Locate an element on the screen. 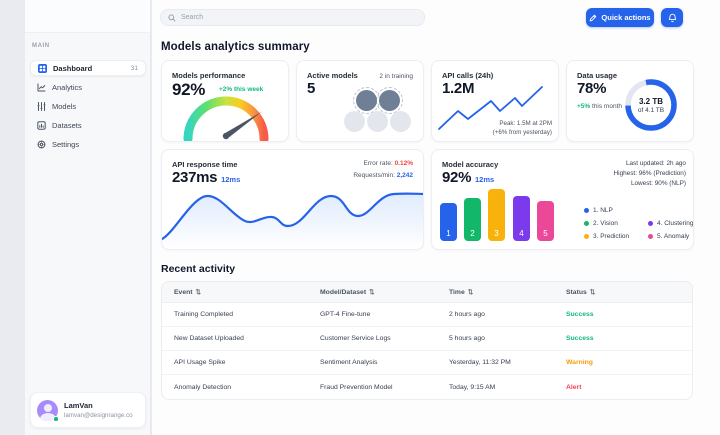 Image resolution: width=720 pixels, height=435 pixels. card-delta: +5% this month is located at coordinates (599, 106).